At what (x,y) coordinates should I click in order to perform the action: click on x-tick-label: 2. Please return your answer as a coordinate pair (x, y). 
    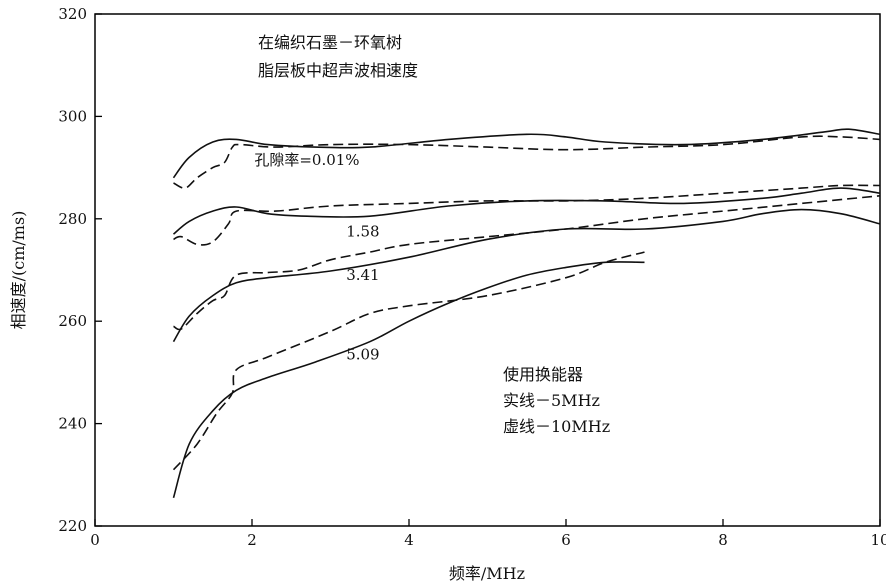
    Looking at the image, I should click on (252, 540).